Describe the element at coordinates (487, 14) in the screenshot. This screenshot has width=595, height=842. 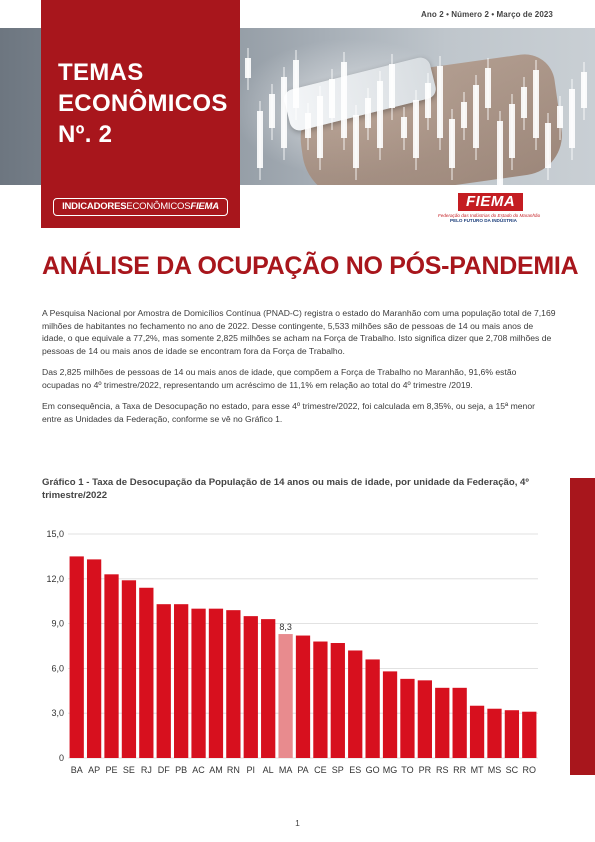
I see `issue-info: Ano 2 • Número 2 • Março de 2023` at that location.